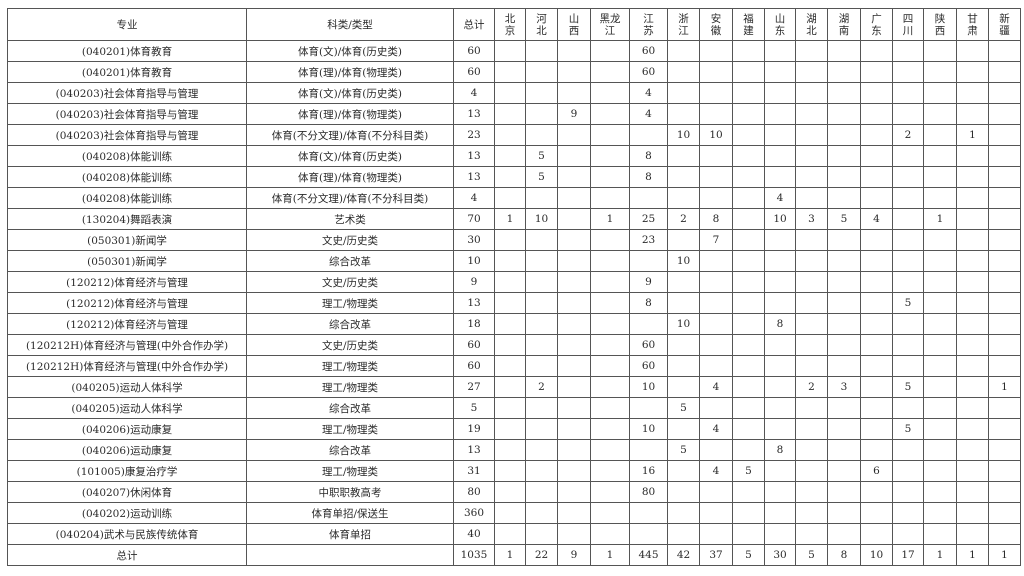 The width and height of the screenshot is (1024, 576). What do you see at coordinates (127, 198) in the screenshot?
I see `major-cell: (040208)体能训练` at bounding box center [127, 198].